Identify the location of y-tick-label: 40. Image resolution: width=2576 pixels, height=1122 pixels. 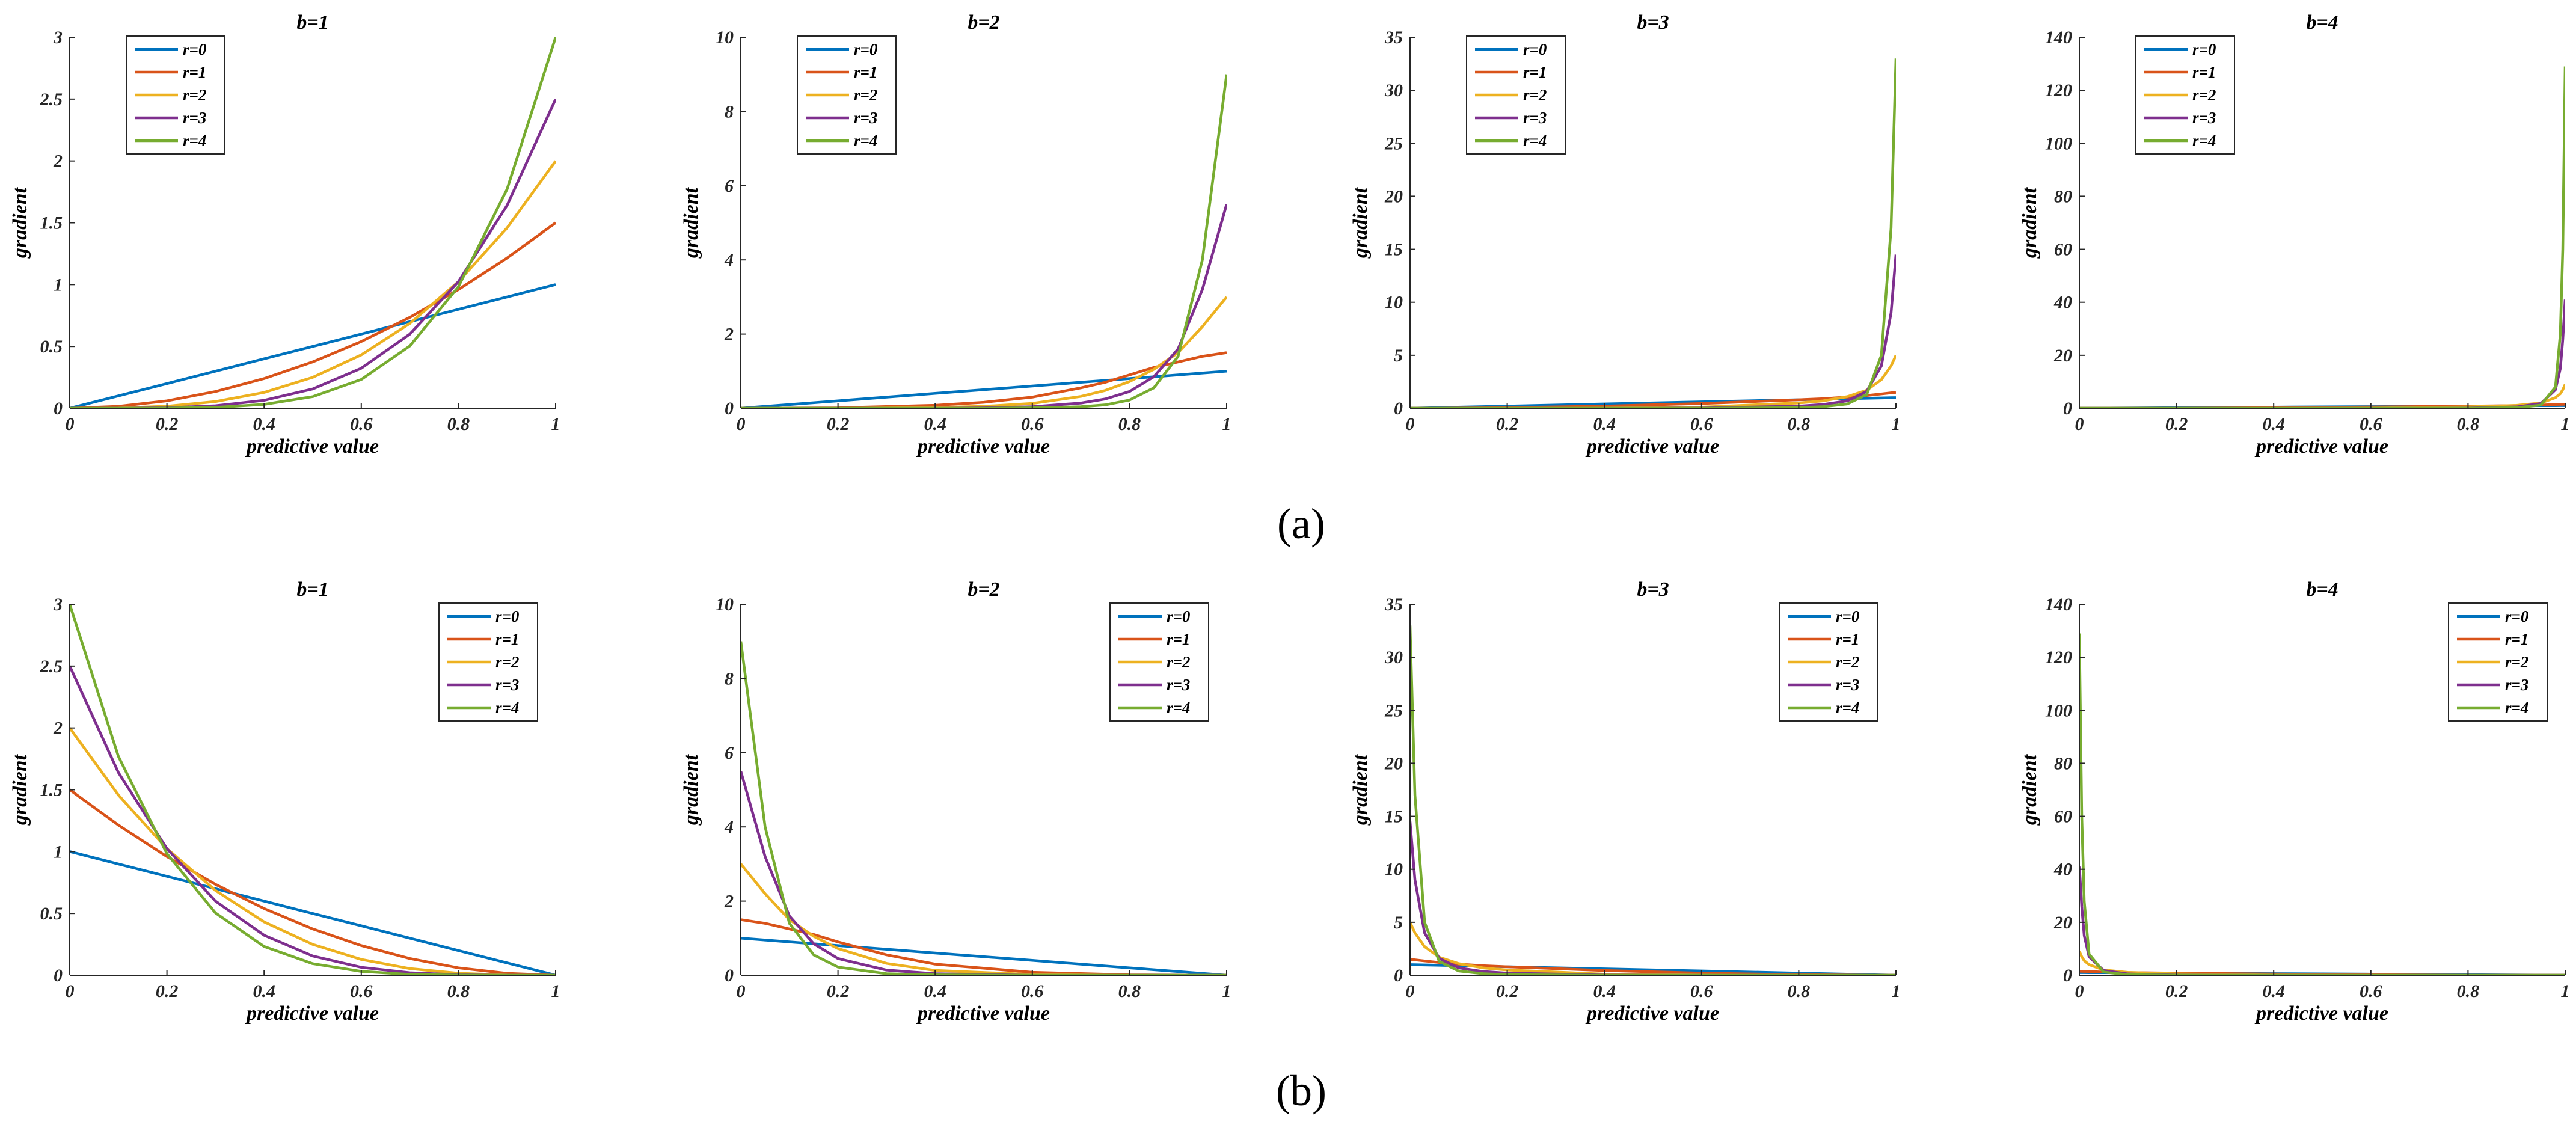
(2062, 870).